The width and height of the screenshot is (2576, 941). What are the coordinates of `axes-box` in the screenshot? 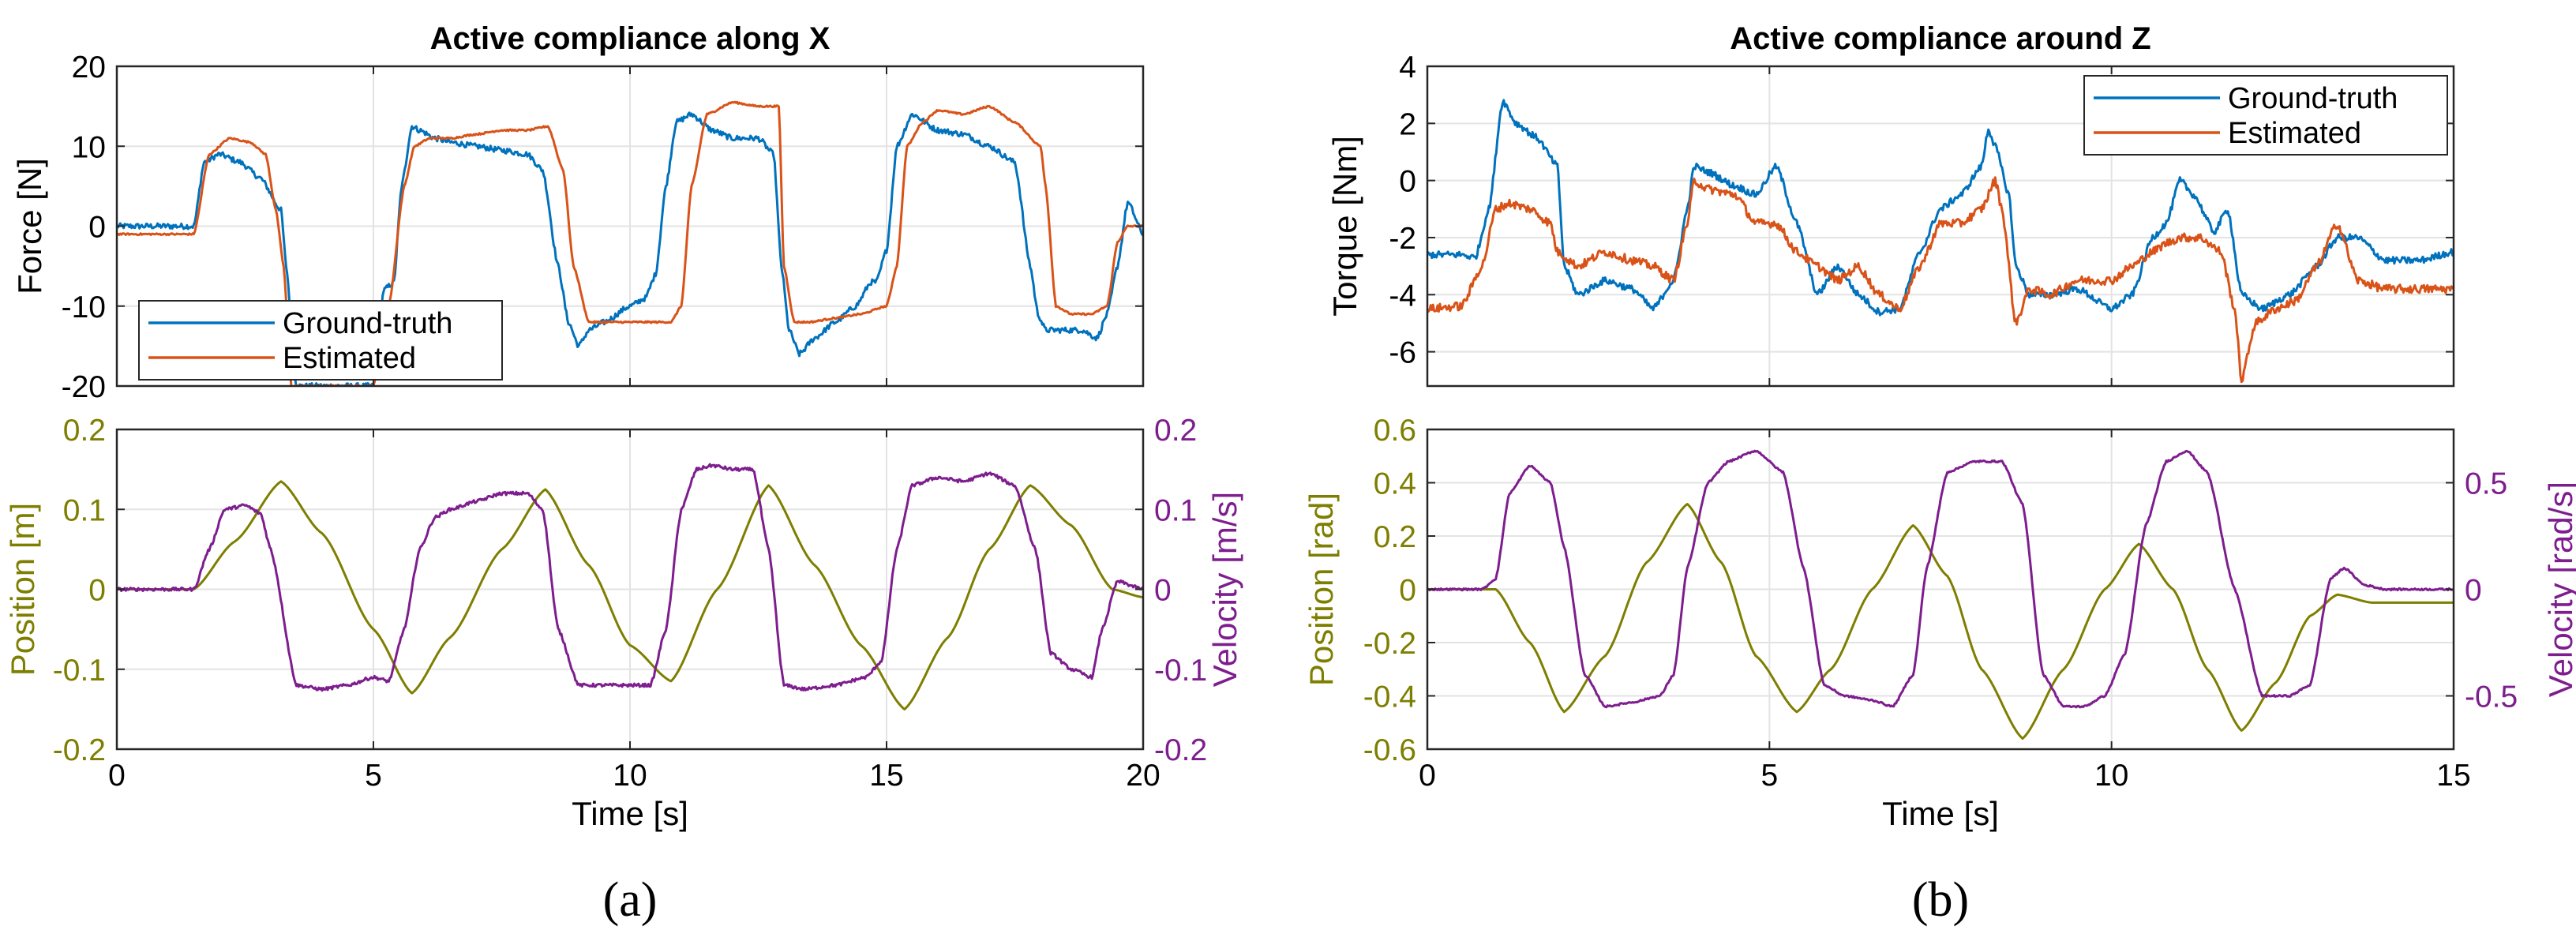 It's located at (1941, 226).